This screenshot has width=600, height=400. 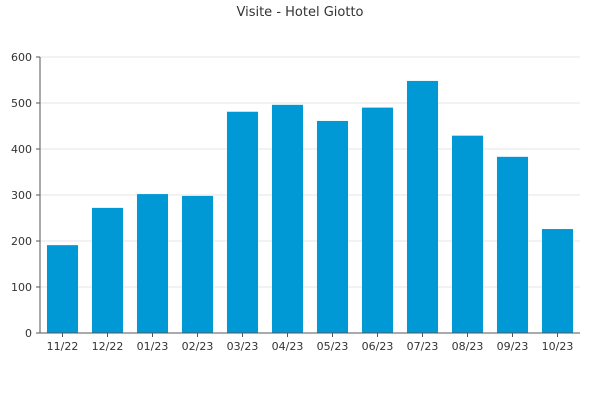 What do you see at coordinates (558, 346) in the screenshot?
I see `x-tick-label: 10/23` at bounding box center [558, 346].